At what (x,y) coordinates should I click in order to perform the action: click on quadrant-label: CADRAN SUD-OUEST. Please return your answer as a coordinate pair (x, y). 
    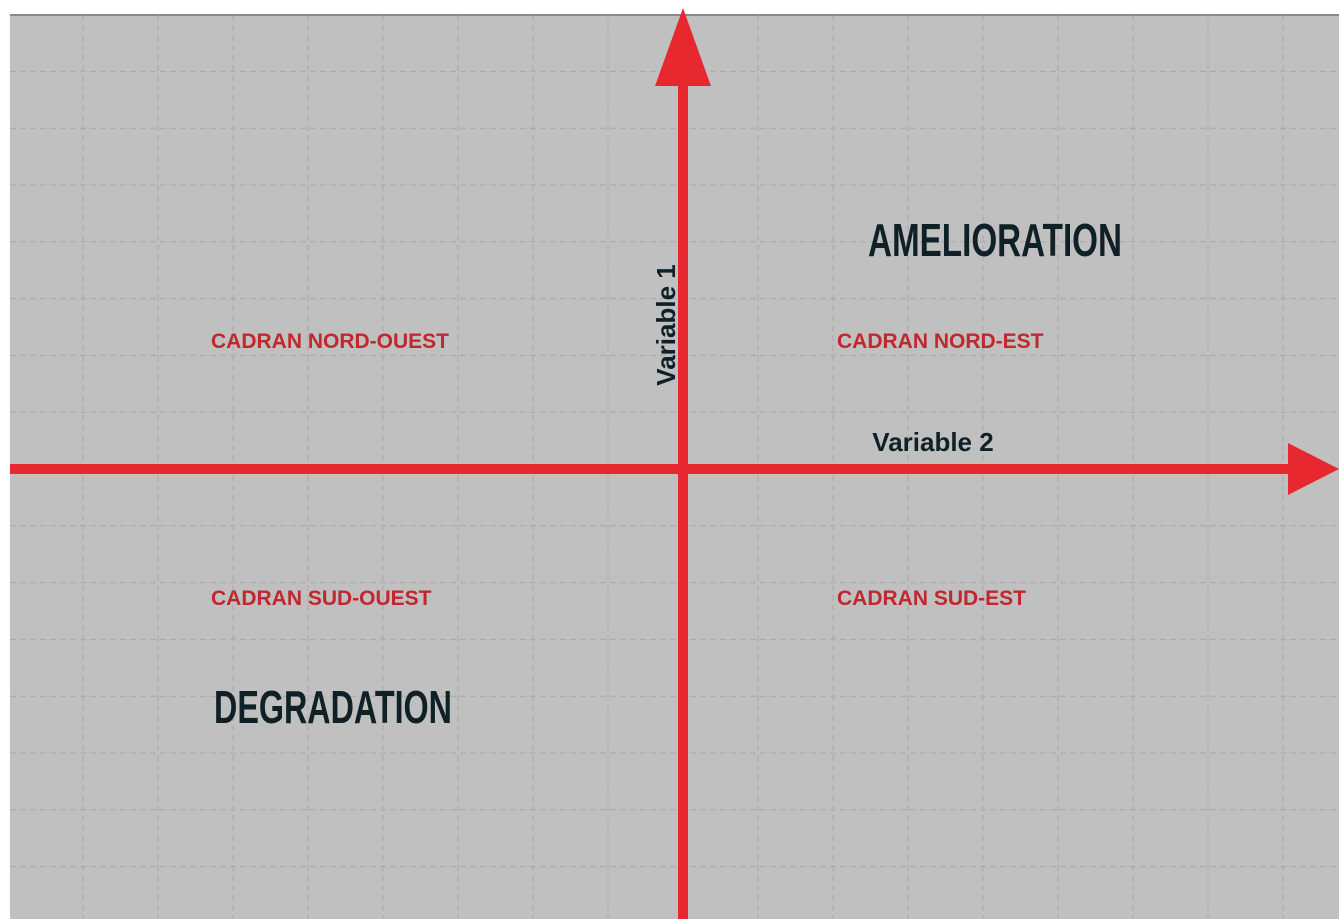
    Looking at the image, I should click on (321, 598).